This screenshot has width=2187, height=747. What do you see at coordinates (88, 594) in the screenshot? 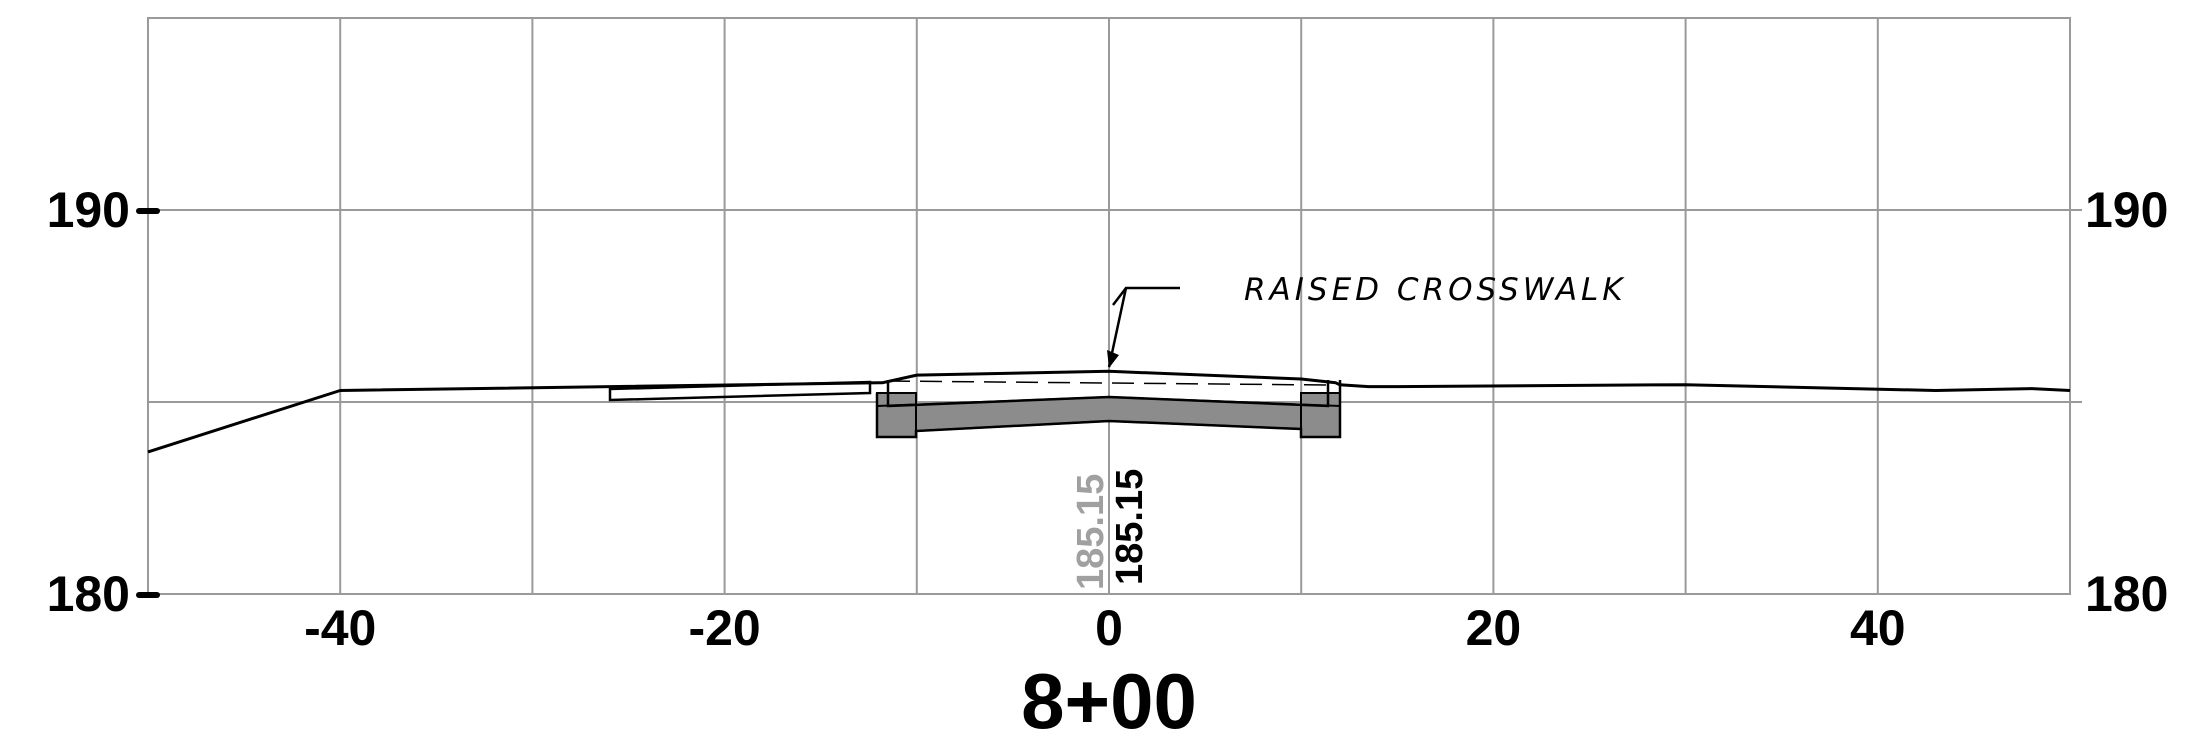
I see `y-tick-label-left: 180` at bounding box center [88, 594].